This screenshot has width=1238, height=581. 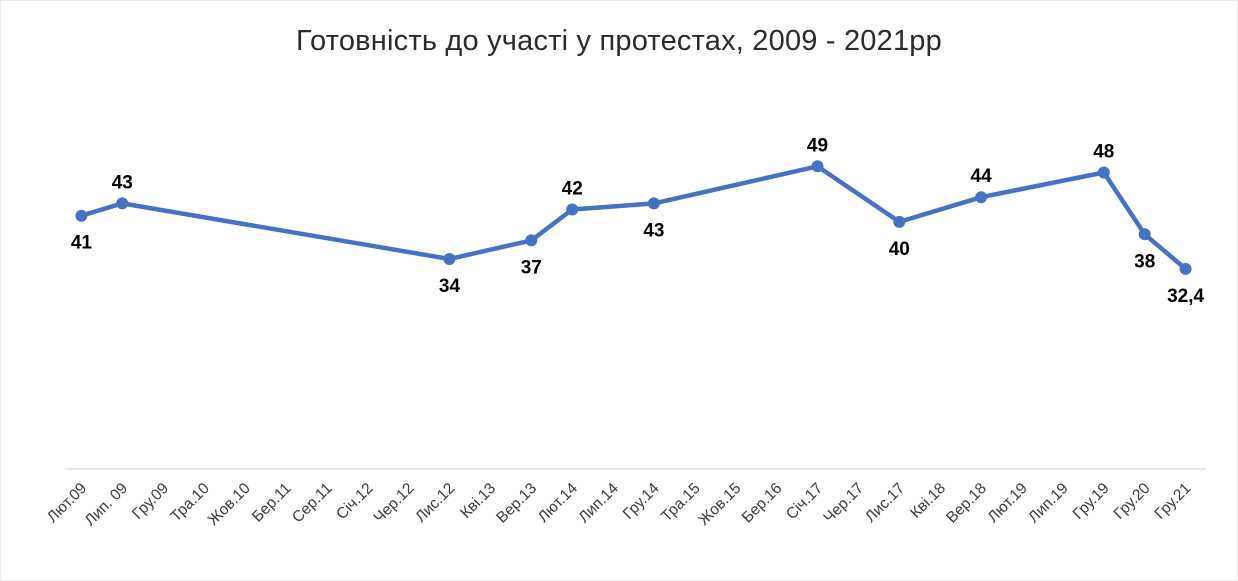 What do you see at coordinates (1008, 503) in the screenshot?
I see `x-axis-tick-label: Лют.19` at bounding box center [1008, 503].